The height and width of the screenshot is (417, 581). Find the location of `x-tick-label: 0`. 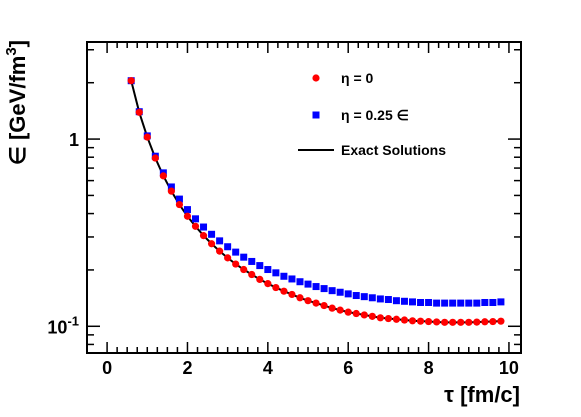

x-tick-label: 0 is located at coordinates (107, 368).